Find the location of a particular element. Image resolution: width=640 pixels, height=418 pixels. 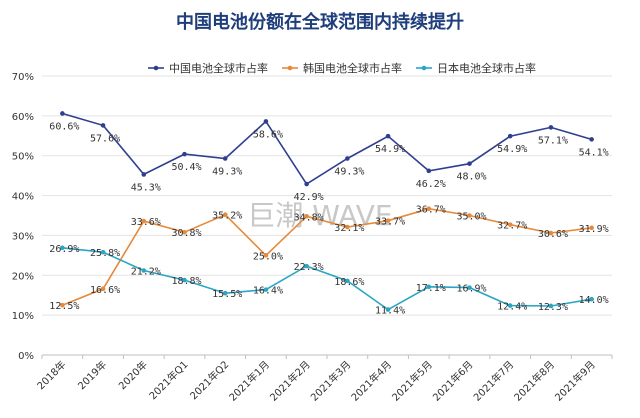

data-label: 32.7% is located at coordinates (512, 226).